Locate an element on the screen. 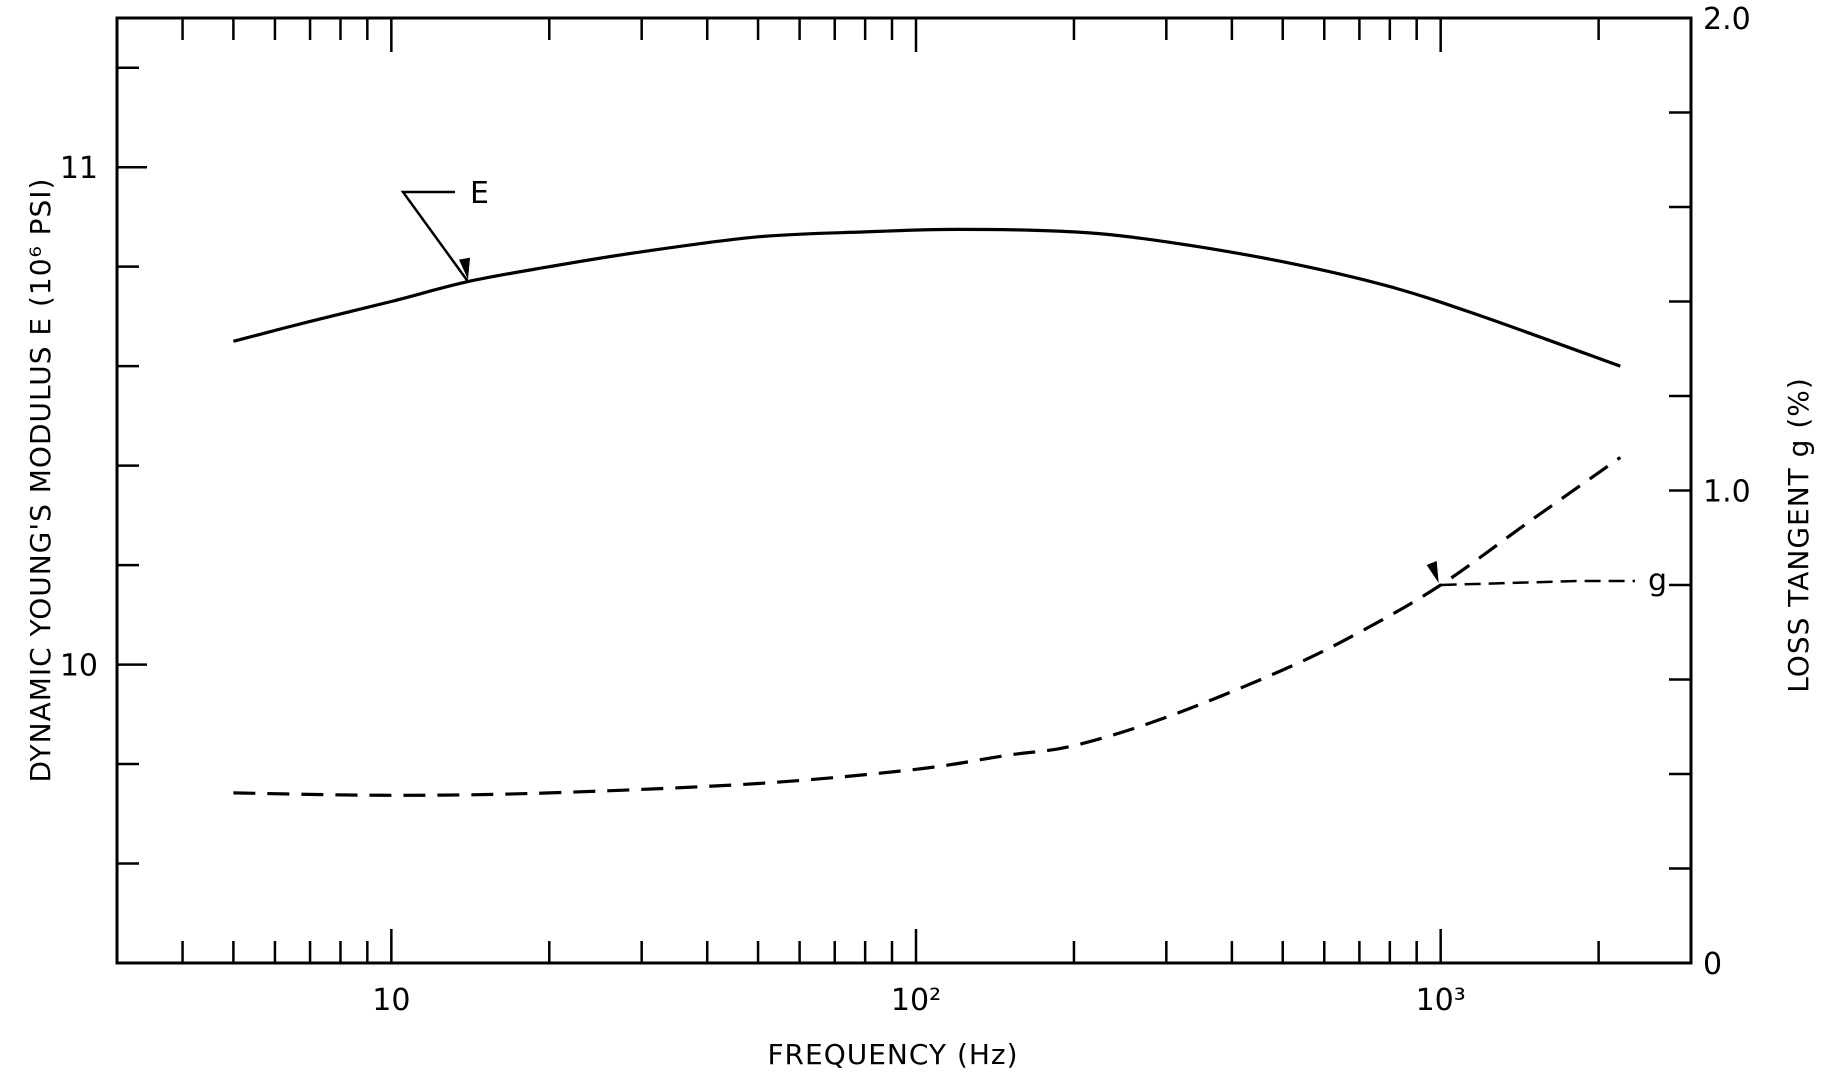  x-tick-label: 10³ is located at coordinates (1441, 1000).